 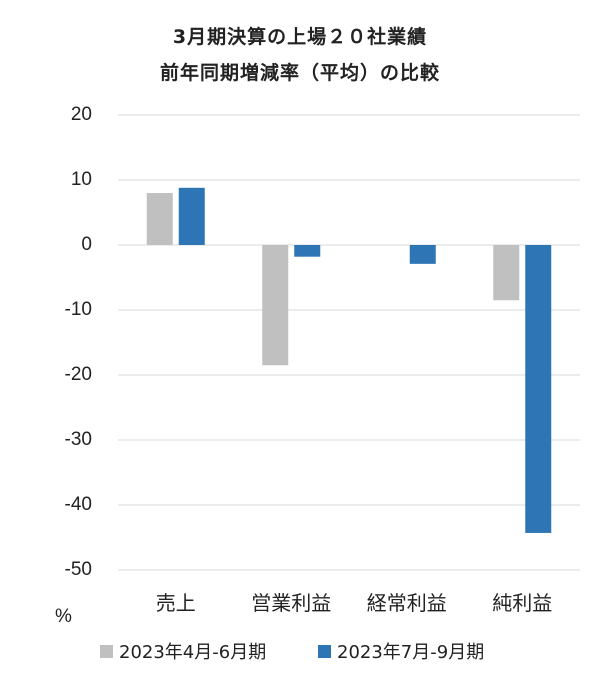 I want to click on x-tick-label: 経常利益, so click(x=407, y=603).